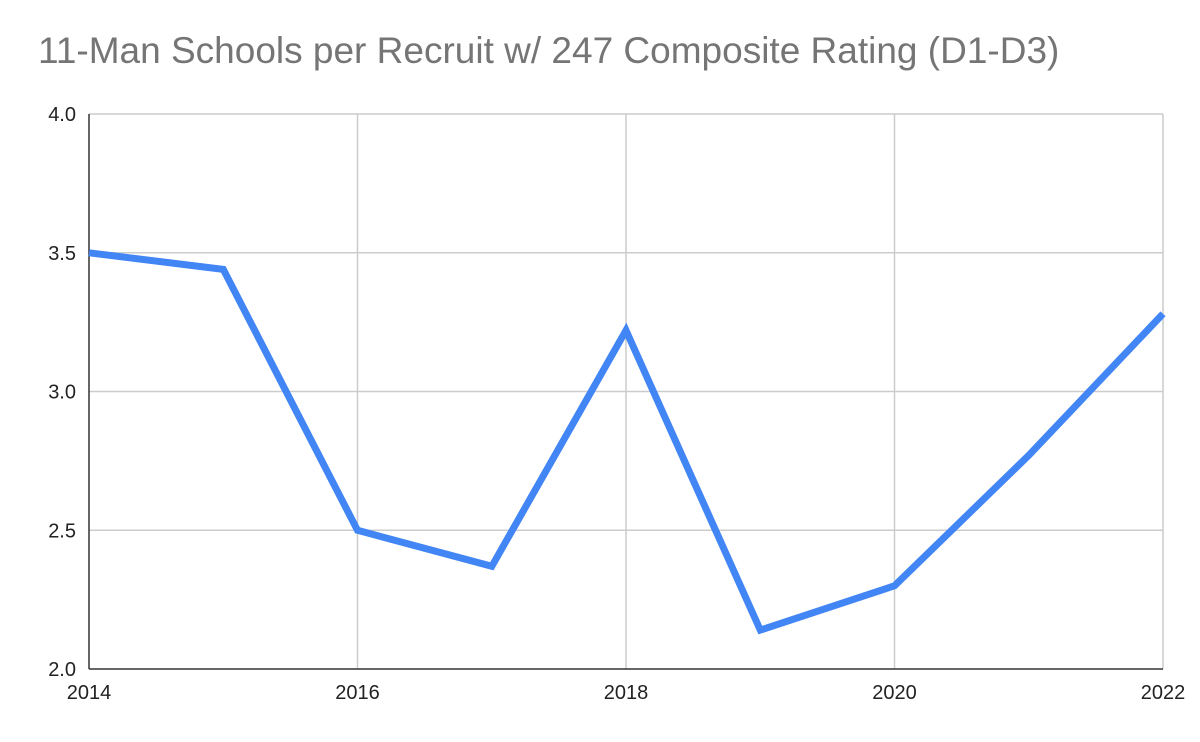  I want to click on x-tick-label: 2016, so click(357, 693).